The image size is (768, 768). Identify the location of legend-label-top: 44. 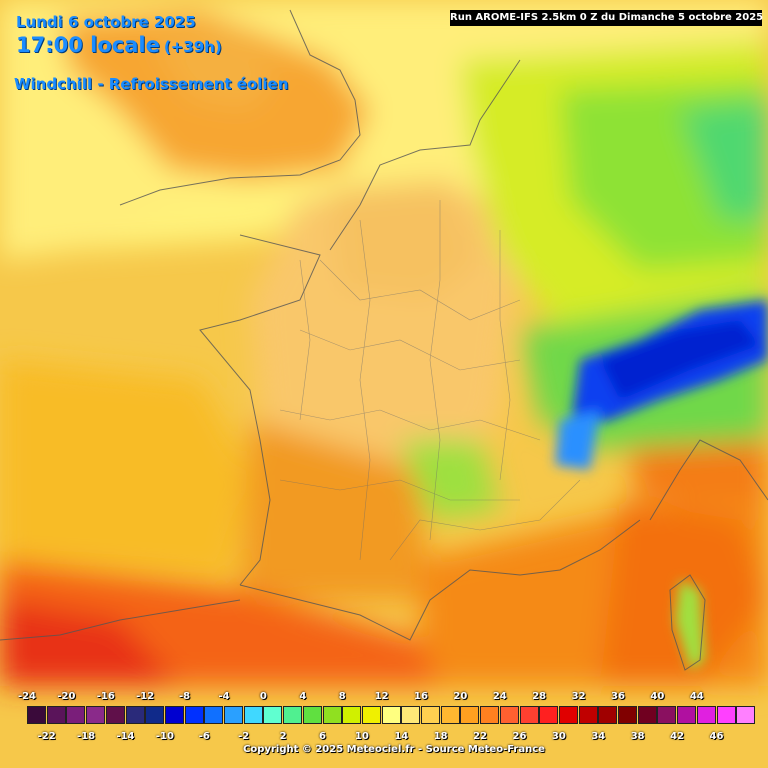
(696, 696).